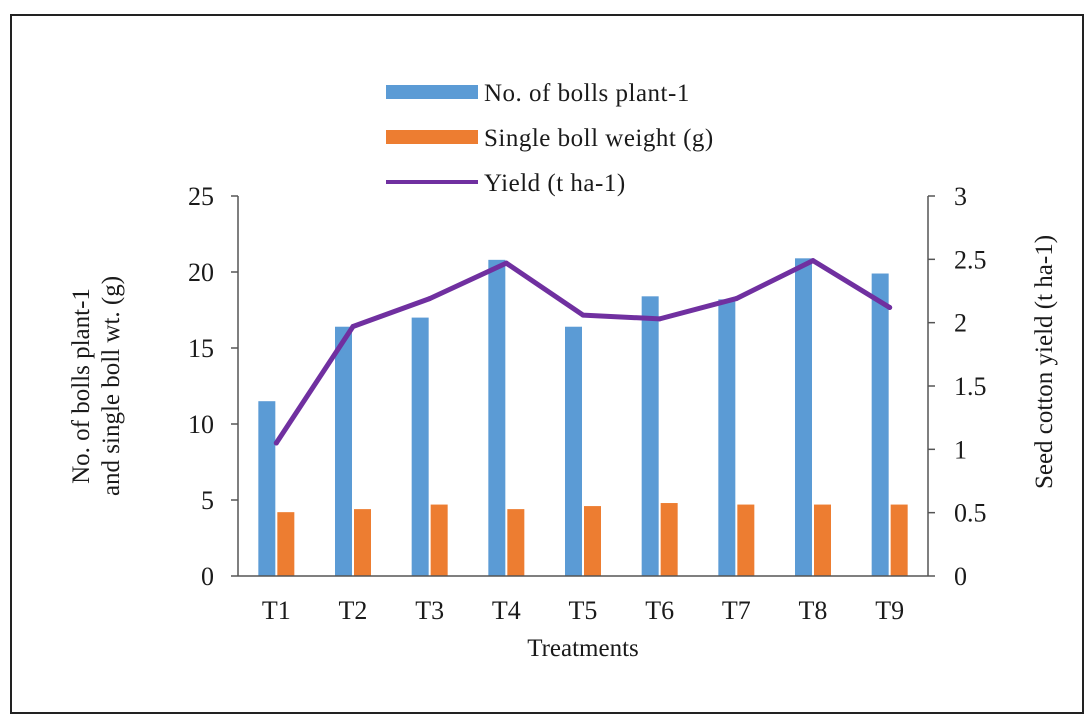 This screenshot has height=714, width=1089. I want to click on right-tick-label: 2.5, so click(970, 259).